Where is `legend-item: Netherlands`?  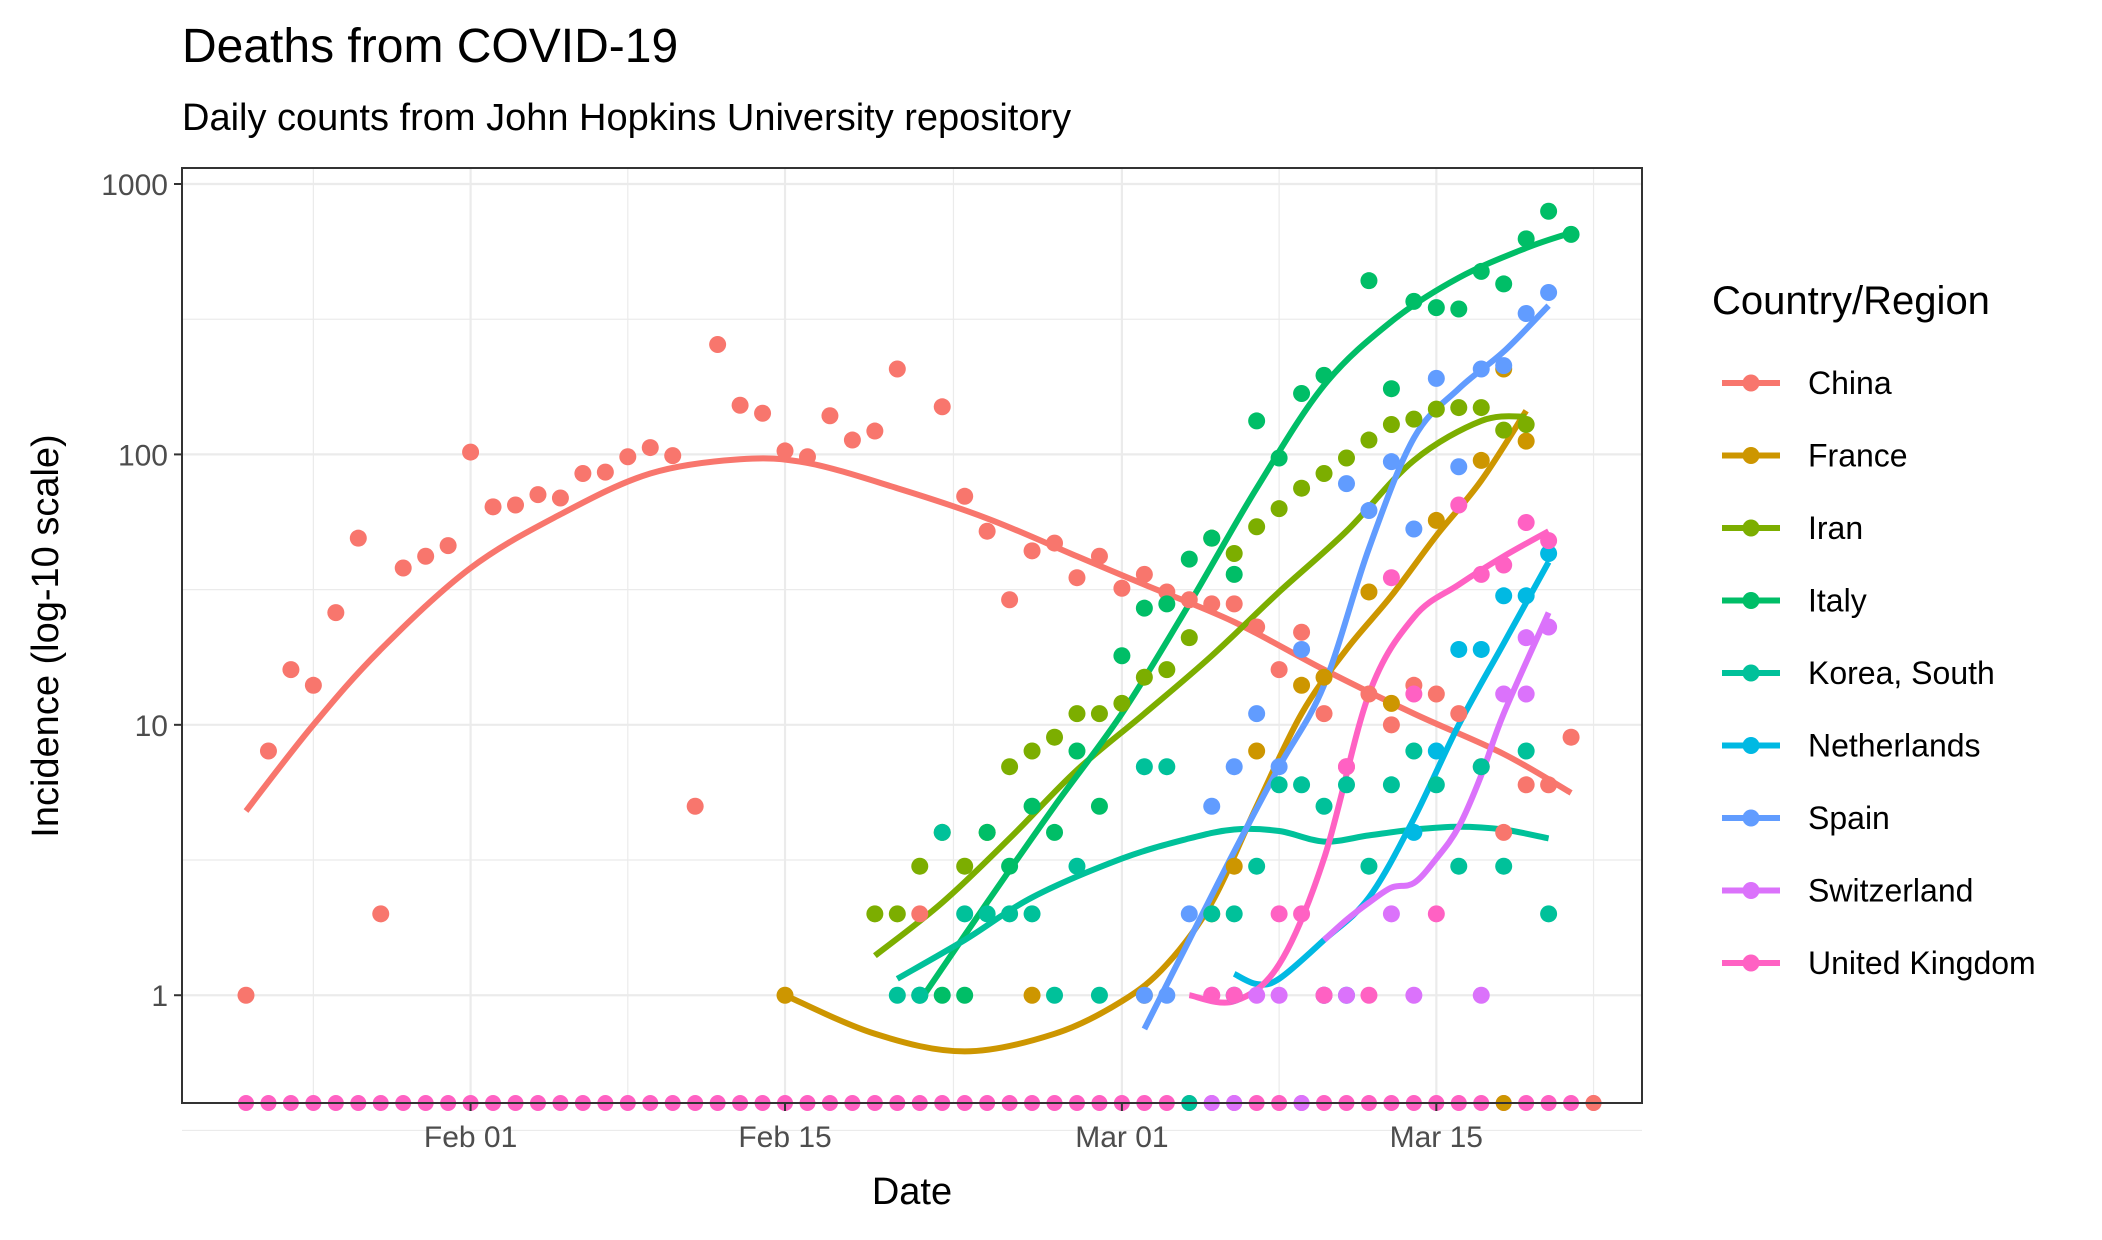 legend-item: Netherlands is located at coordinates (1851, 746).